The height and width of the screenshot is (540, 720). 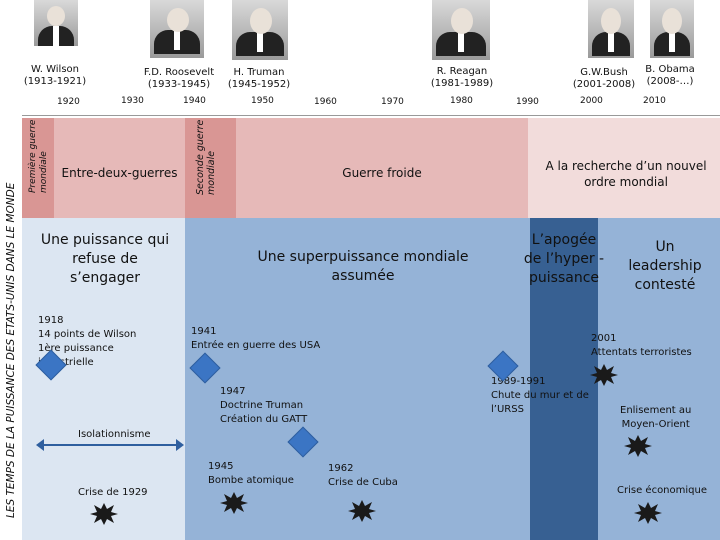 What do you see at coordinates (56, 23) in the screenshot?
I see `portrait-wilson` at bounding box center [56, 23].